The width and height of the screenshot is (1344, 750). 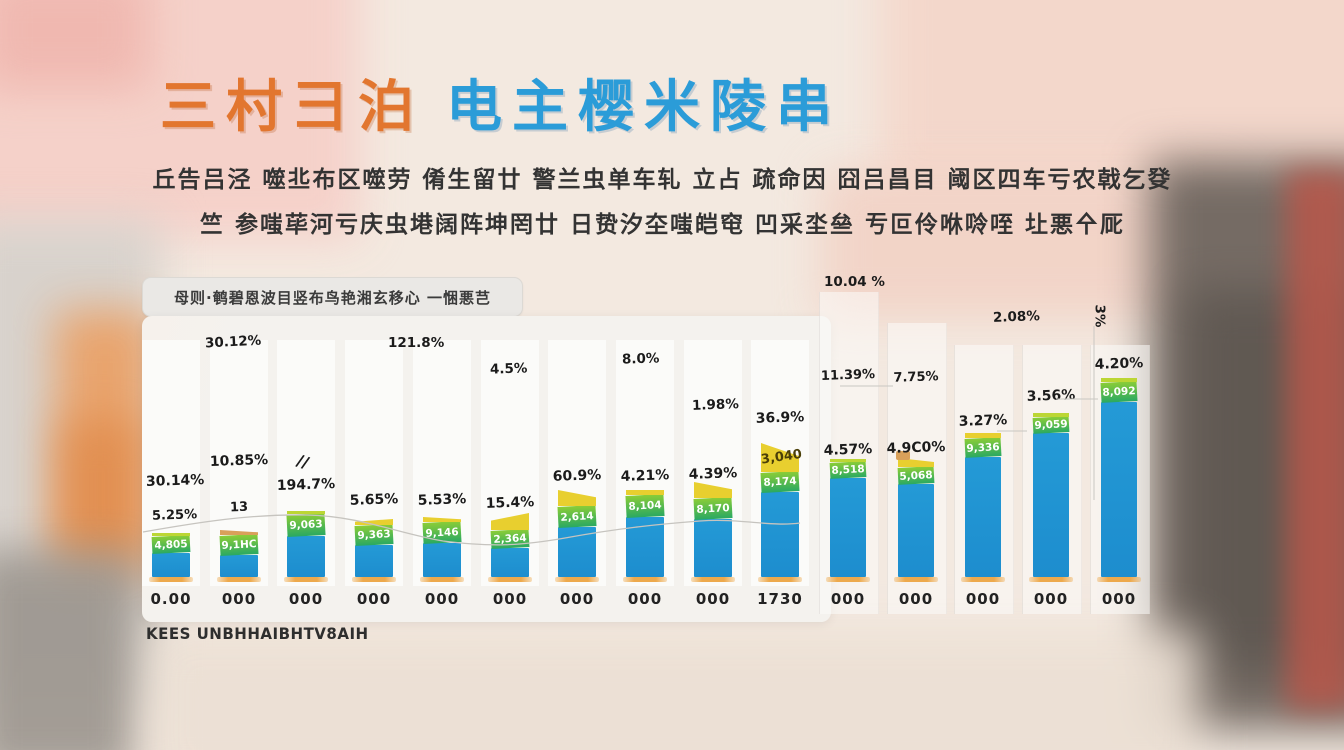 I want to click on floating-label: 1.98%, so click(x=715, y=405).